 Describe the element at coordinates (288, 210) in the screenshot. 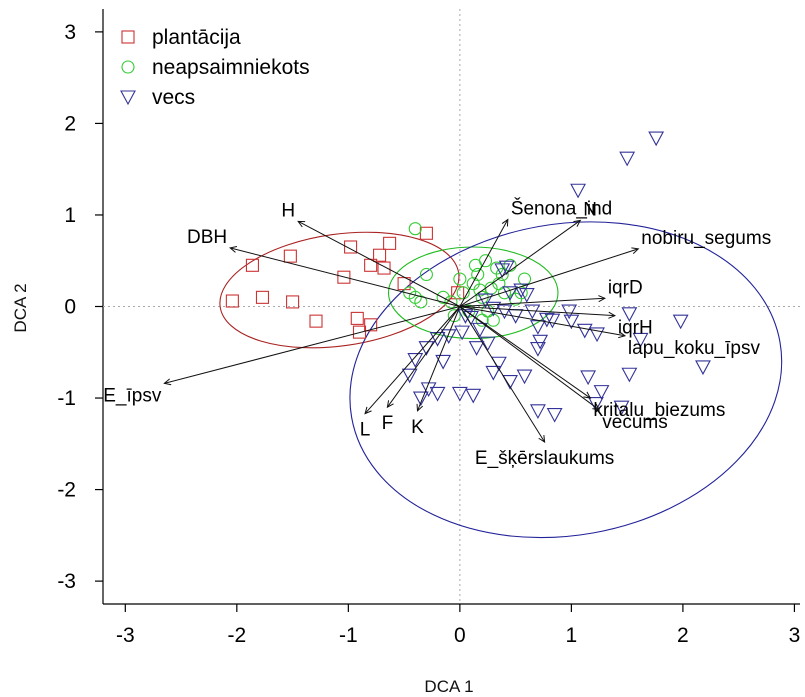

I see `vector-label: H` at that location.